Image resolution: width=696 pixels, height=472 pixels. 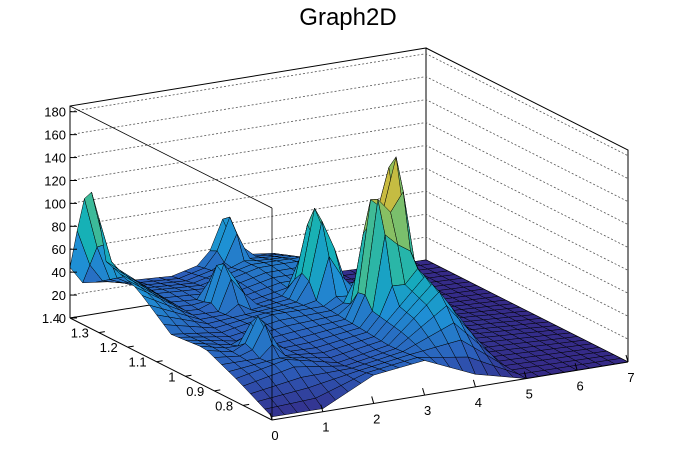 What do you see at coordinates (55, 180) in the screenshot?
I see `z-tick-label: 120` at bounding box center [55, 180].